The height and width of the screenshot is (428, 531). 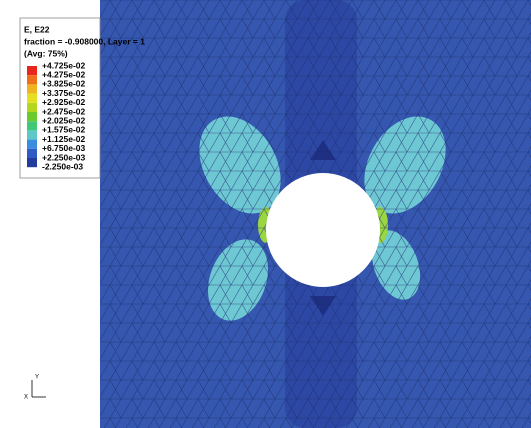 What do you see at coordinates (64, 157) in the screenshot?
I see `legend-label: +2.250e-03` at bounding box center [64, 157].